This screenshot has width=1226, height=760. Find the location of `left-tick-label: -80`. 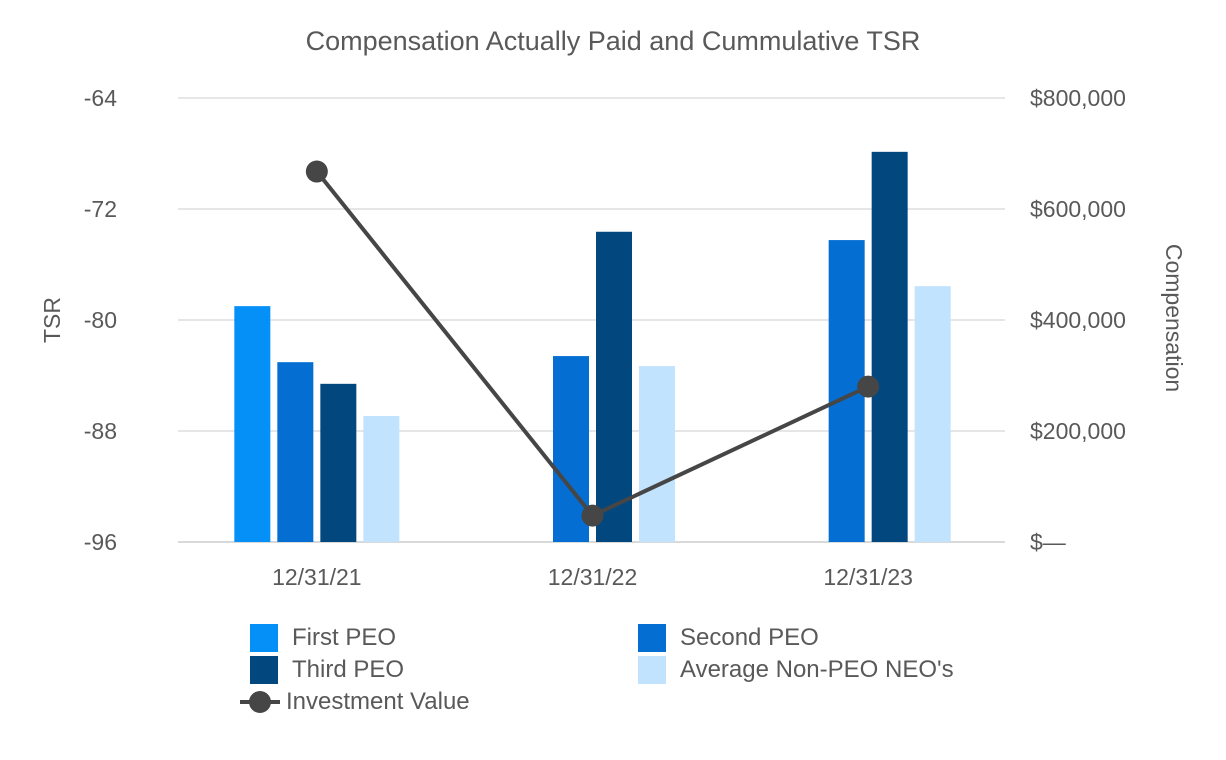

left-tick-label: -80 is located at coordinates (100, 320).